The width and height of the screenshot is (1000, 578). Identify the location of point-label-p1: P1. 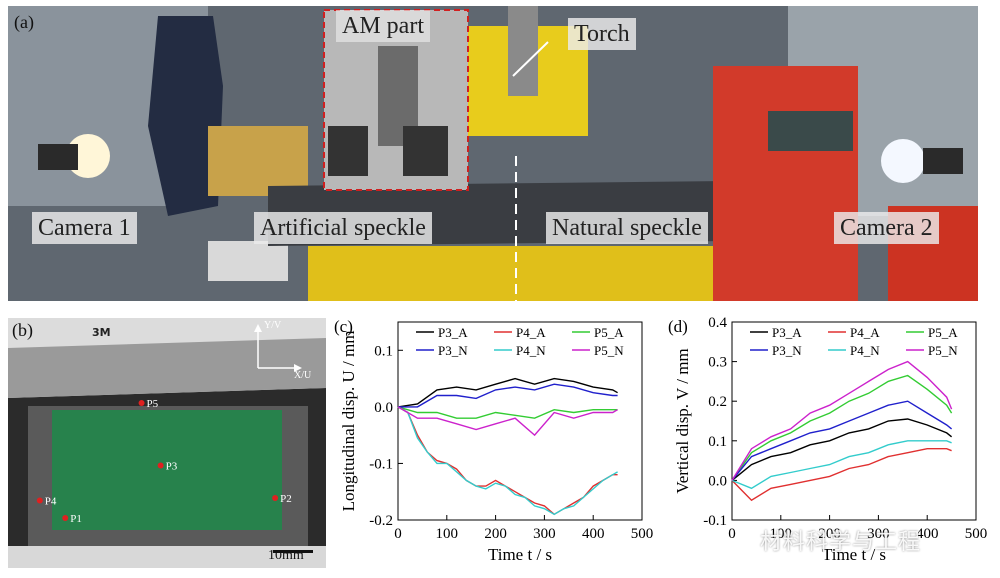
(76, 519).